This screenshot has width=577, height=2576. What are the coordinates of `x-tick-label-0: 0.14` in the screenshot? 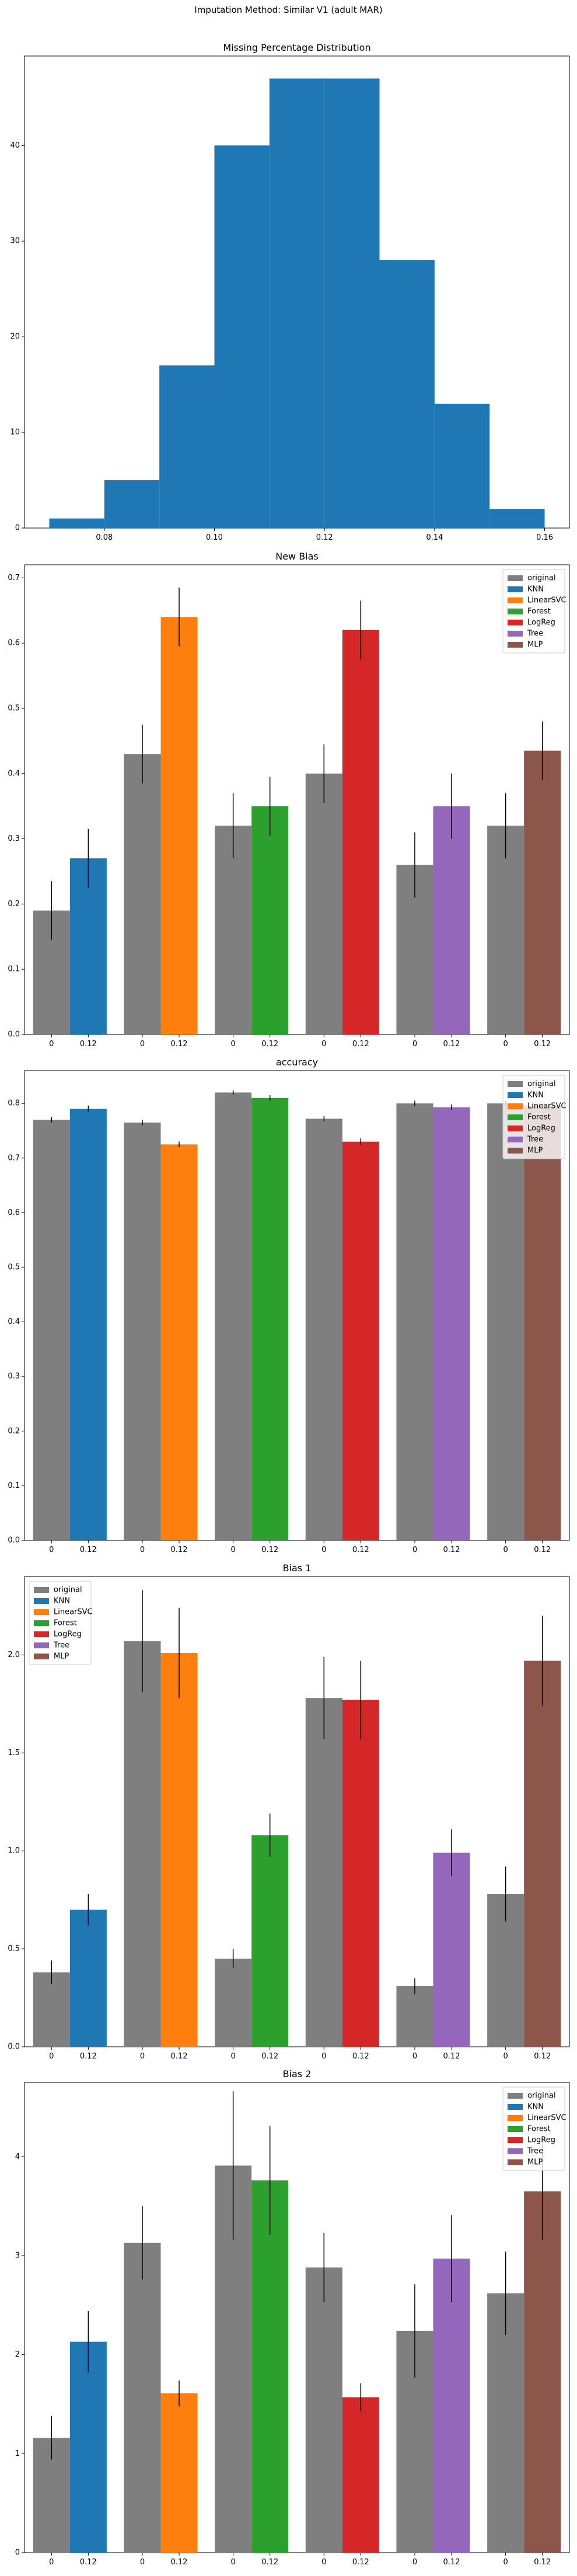 It's located at (434, 537).